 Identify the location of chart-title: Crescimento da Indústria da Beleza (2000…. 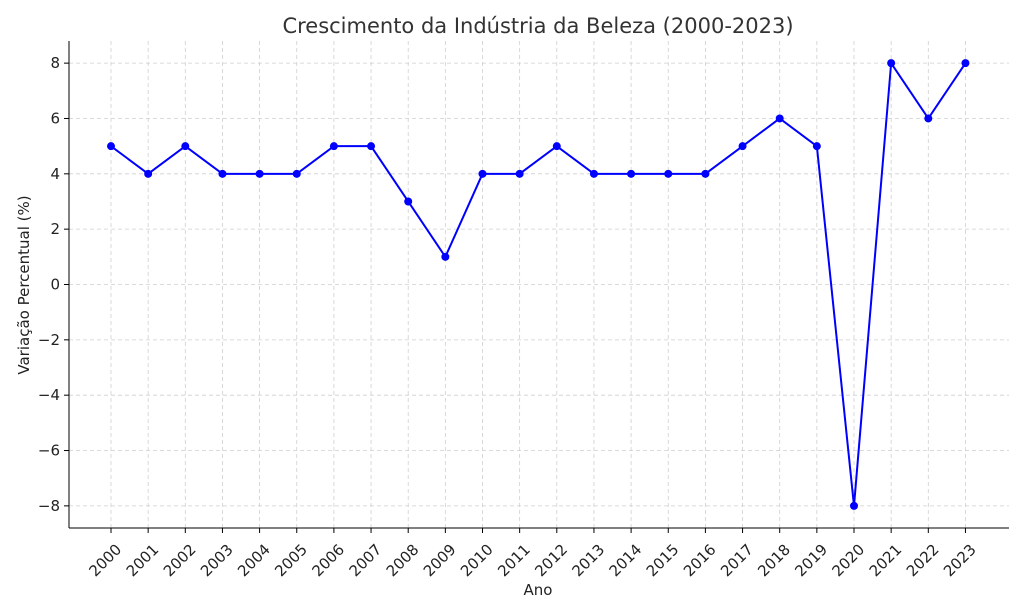
(537, 26).